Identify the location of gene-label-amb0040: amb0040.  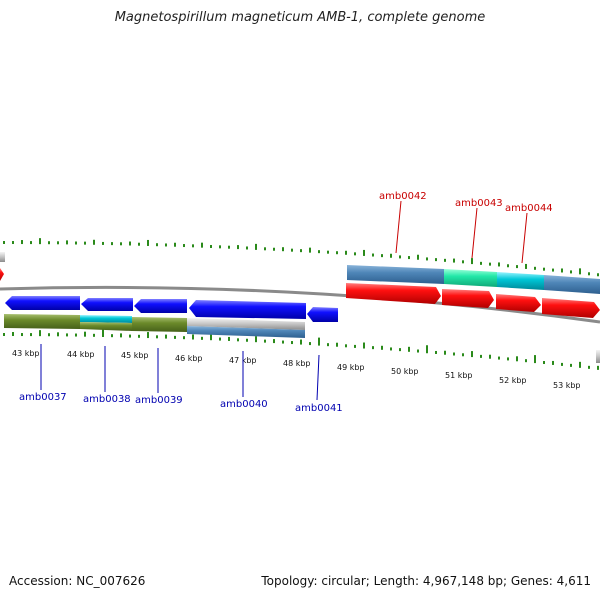
(244, 404).